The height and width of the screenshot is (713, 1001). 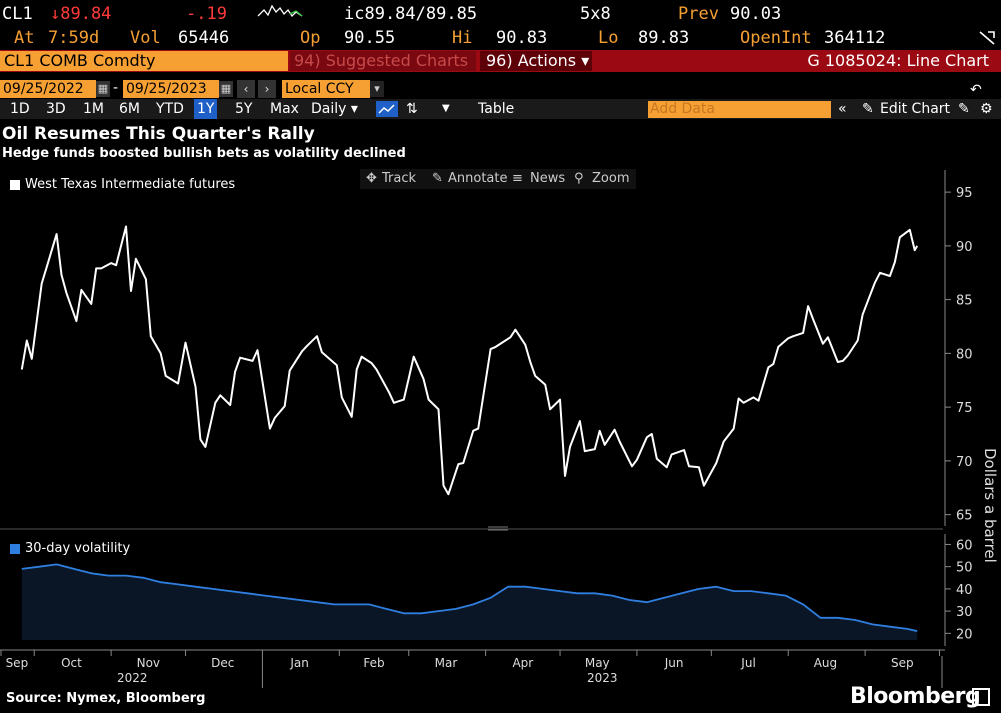 I want to click on period-5y: 5Y, so click(x=244, y=109).